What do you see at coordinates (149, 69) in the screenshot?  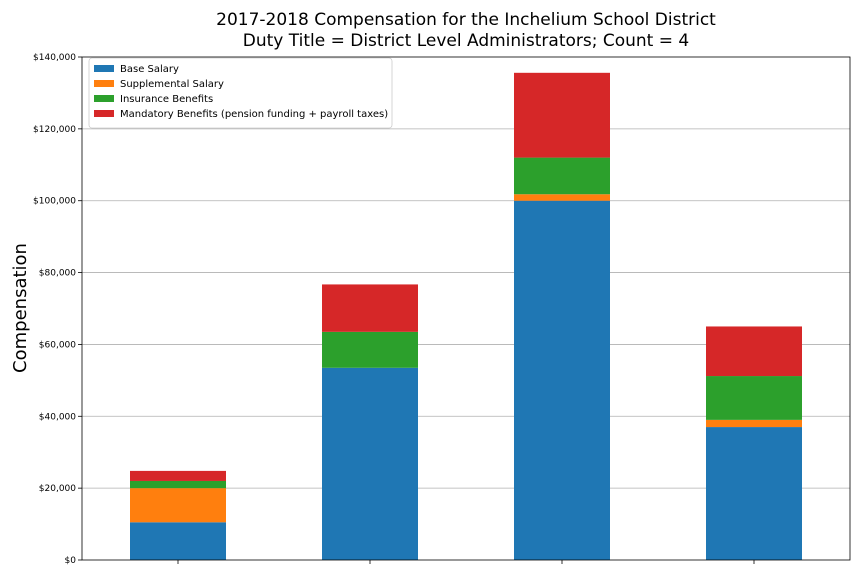 I see `legend-entry: Base Salary` at bounding box center [149, 69].